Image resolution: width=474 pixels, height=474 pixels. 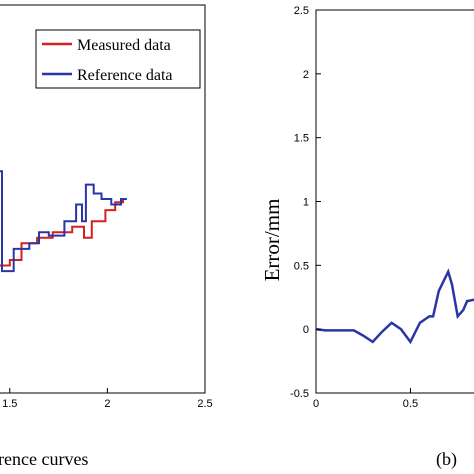 What do you see at coordinates (124, 75) in the screenshot?
I see `legend-label-reference: Reference data` at bounding box center [124, 75].